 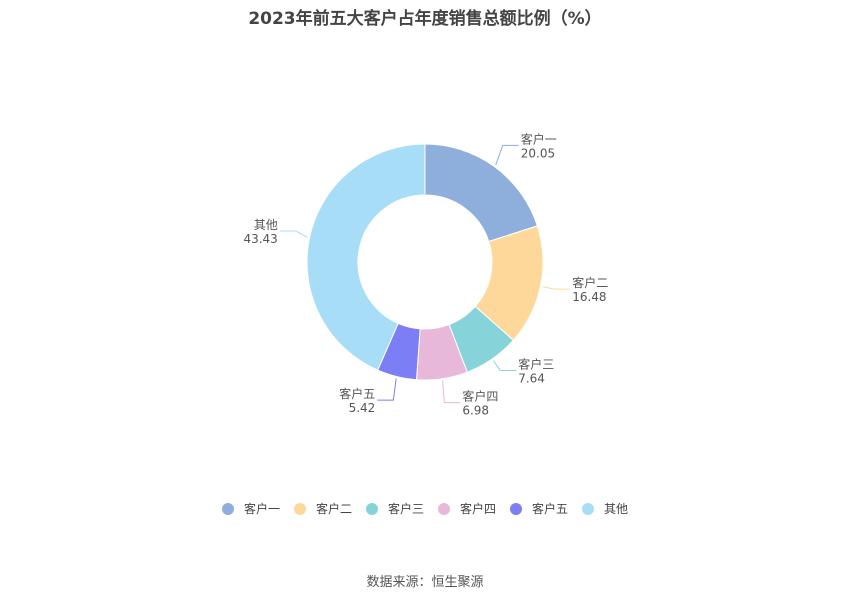 I want to click on source-note: 数据来源：恒生聚源, so click(x=425, y=582).